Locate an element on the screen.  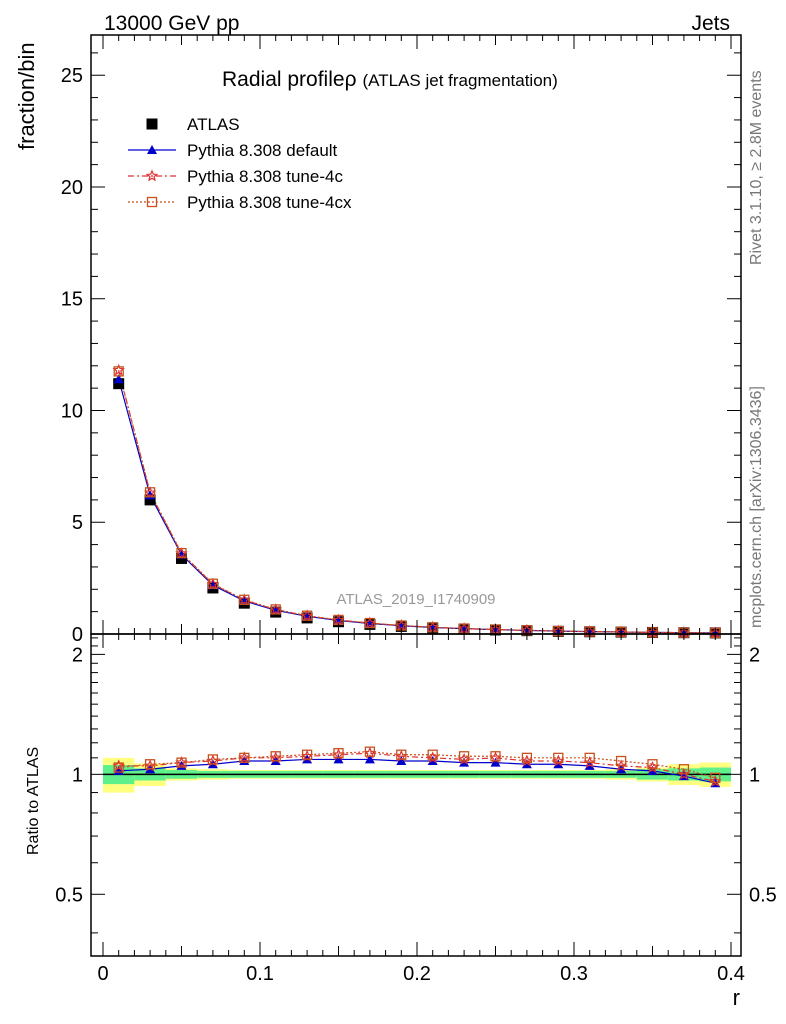
xtick-label: 0 is located at coordinates (102, 974).